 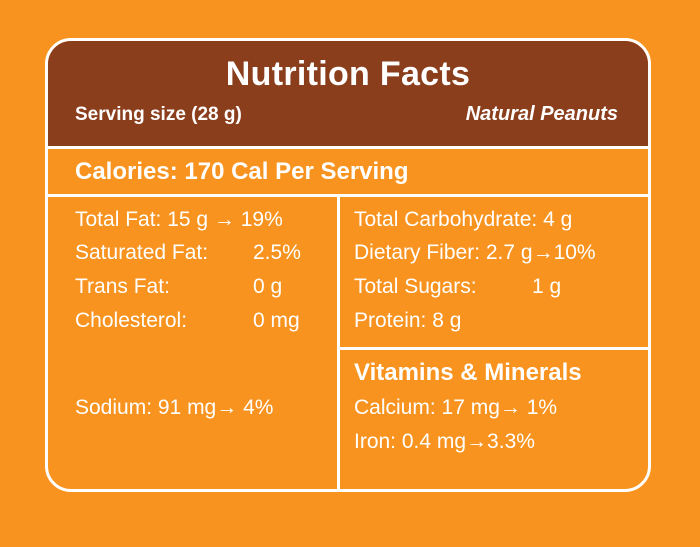 What do you see at coordinates (541, 114) in the screenshot?
I see `product-name: Natural Peanuts` at bounding box center [541, 114].